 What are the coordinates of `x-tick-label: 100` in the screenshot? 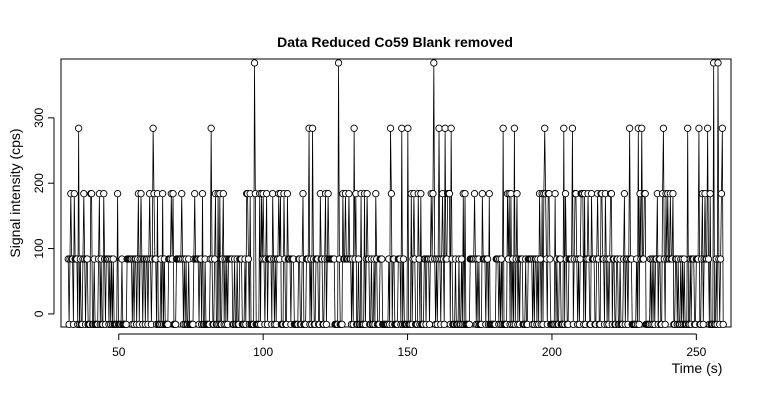 It's located at (263, 352).